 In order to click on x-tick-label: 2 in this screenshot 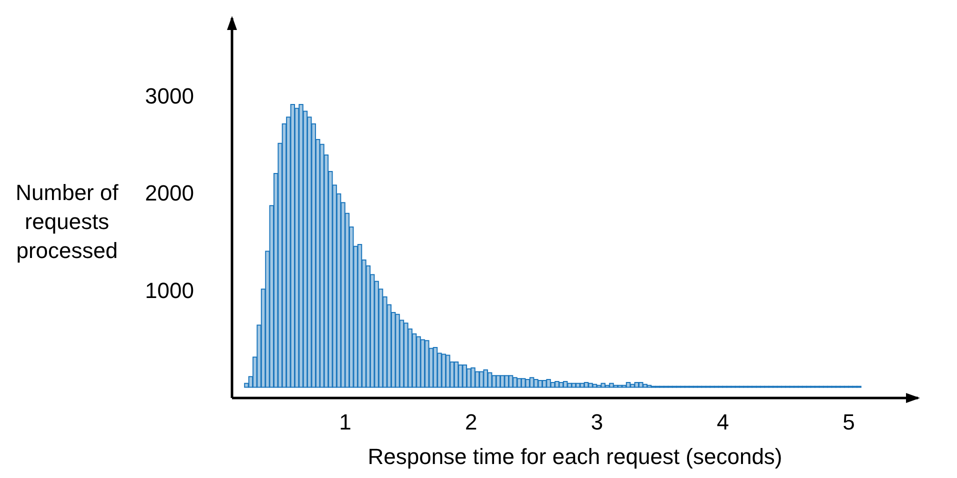, I will do `click(471, 422)`.